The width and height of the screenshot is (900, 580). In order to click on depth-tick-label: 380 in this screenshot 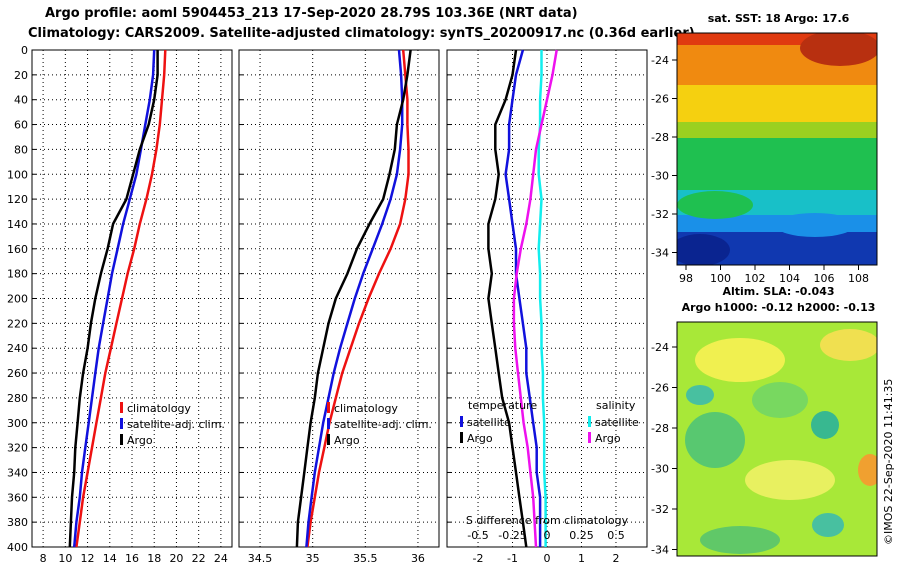, I will do `click(17, 522)`.